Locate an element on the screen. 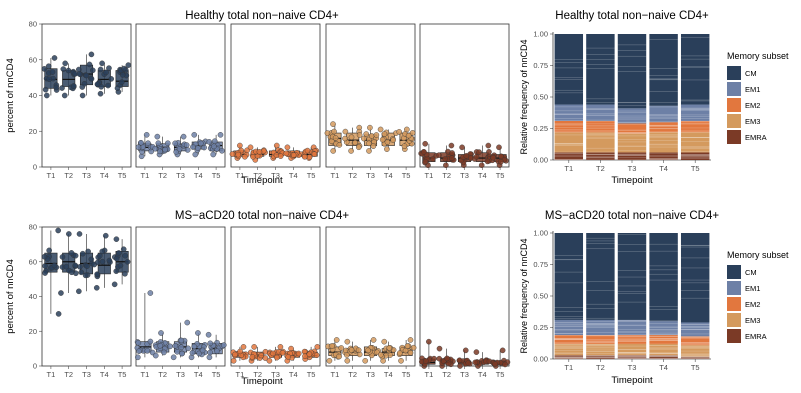 This screenshot has width=801, height=393. legend-label: EMRA is located at coordinates (756, 336).